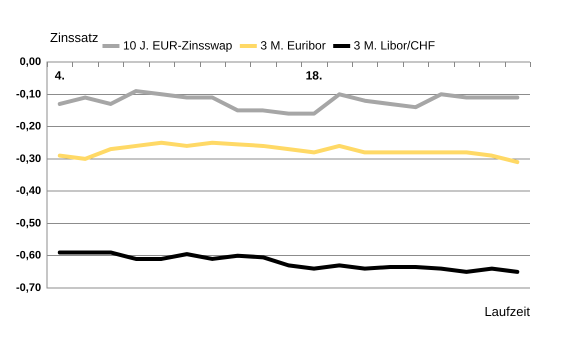 The height and width of the screenshot is (345, 574). What do you see at coordinates (29, 256) in the screenshot?
I see `y-tick-label: -0,60` at bounding box center [29, 256].